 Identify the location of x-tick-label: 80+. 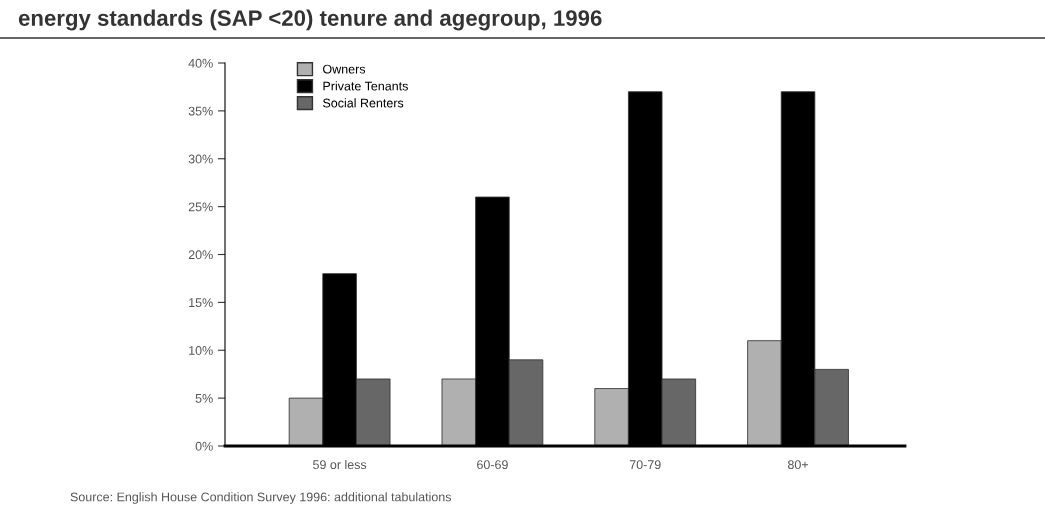
(798, 465).